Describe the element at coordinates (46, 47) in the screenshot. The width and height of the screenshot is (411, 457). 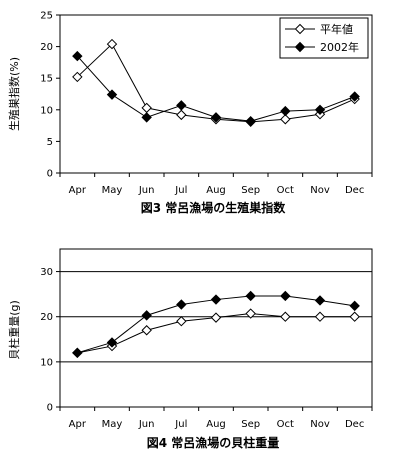
I see `gonad-index-ytick-label: 20` at that location.